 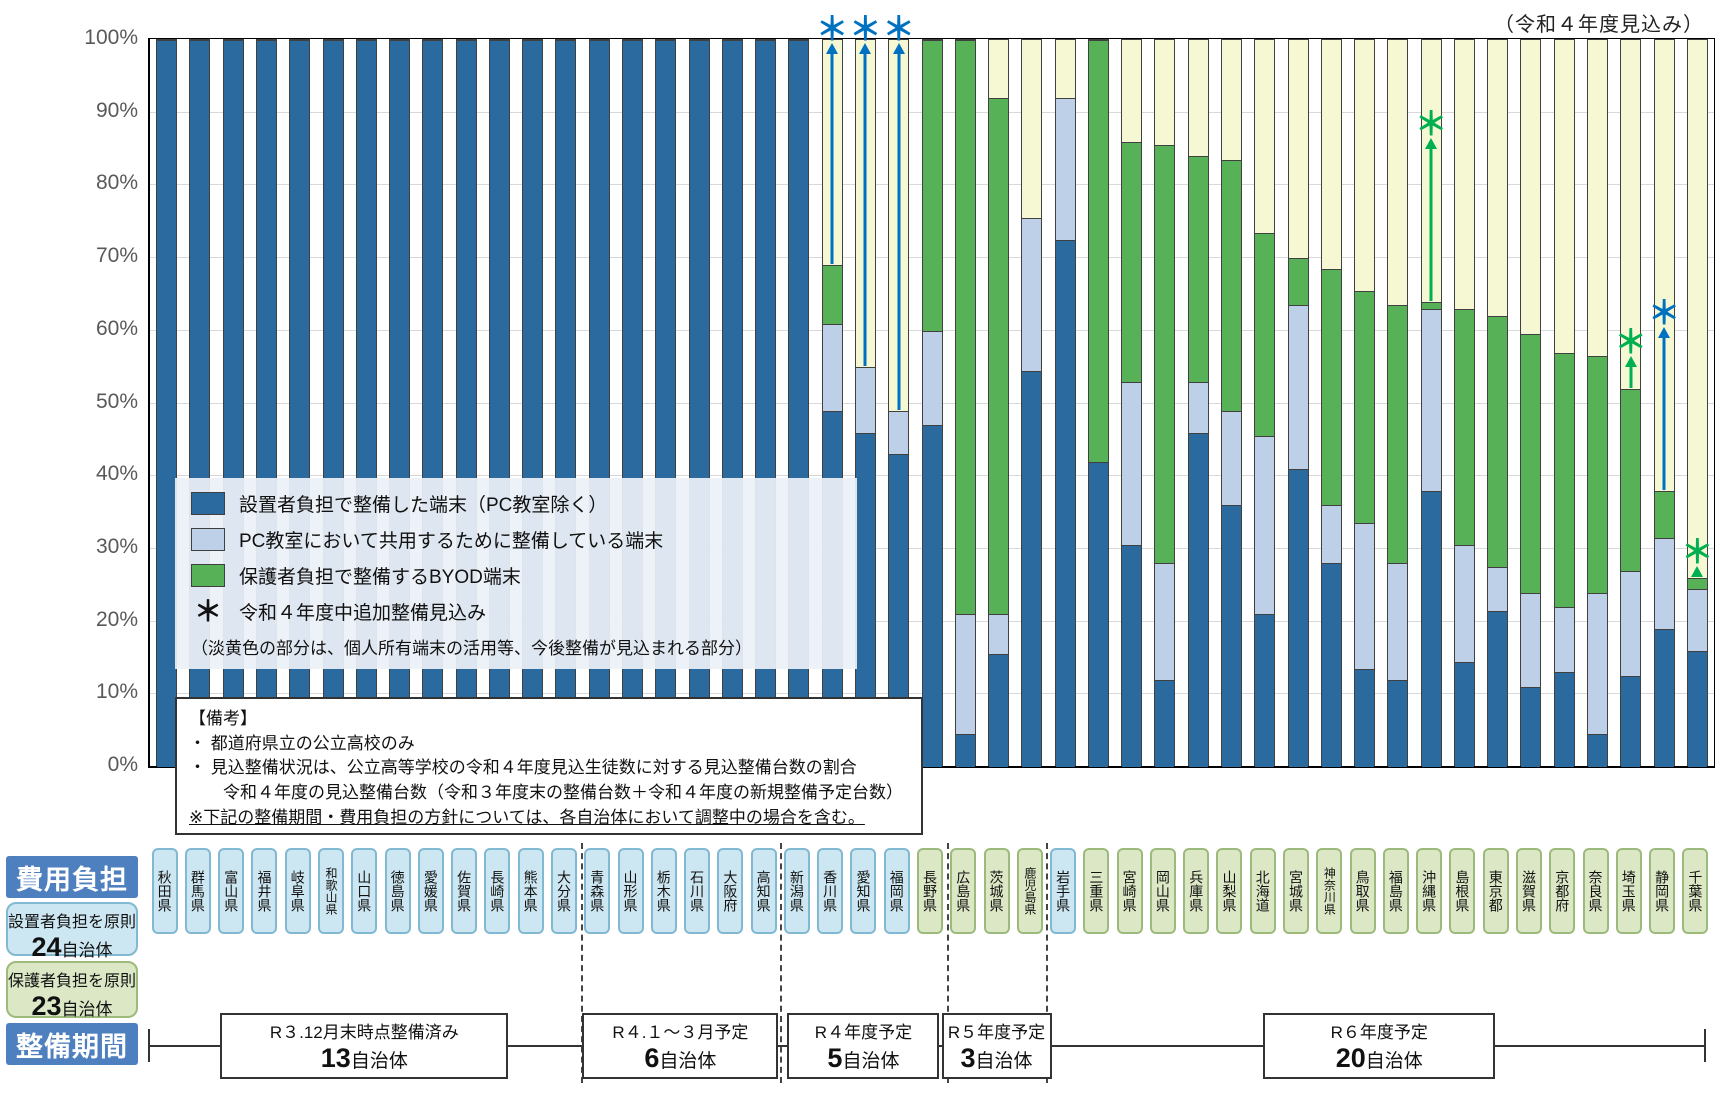 I want to click on bar-宮城県, so click(x=1298, y=403).